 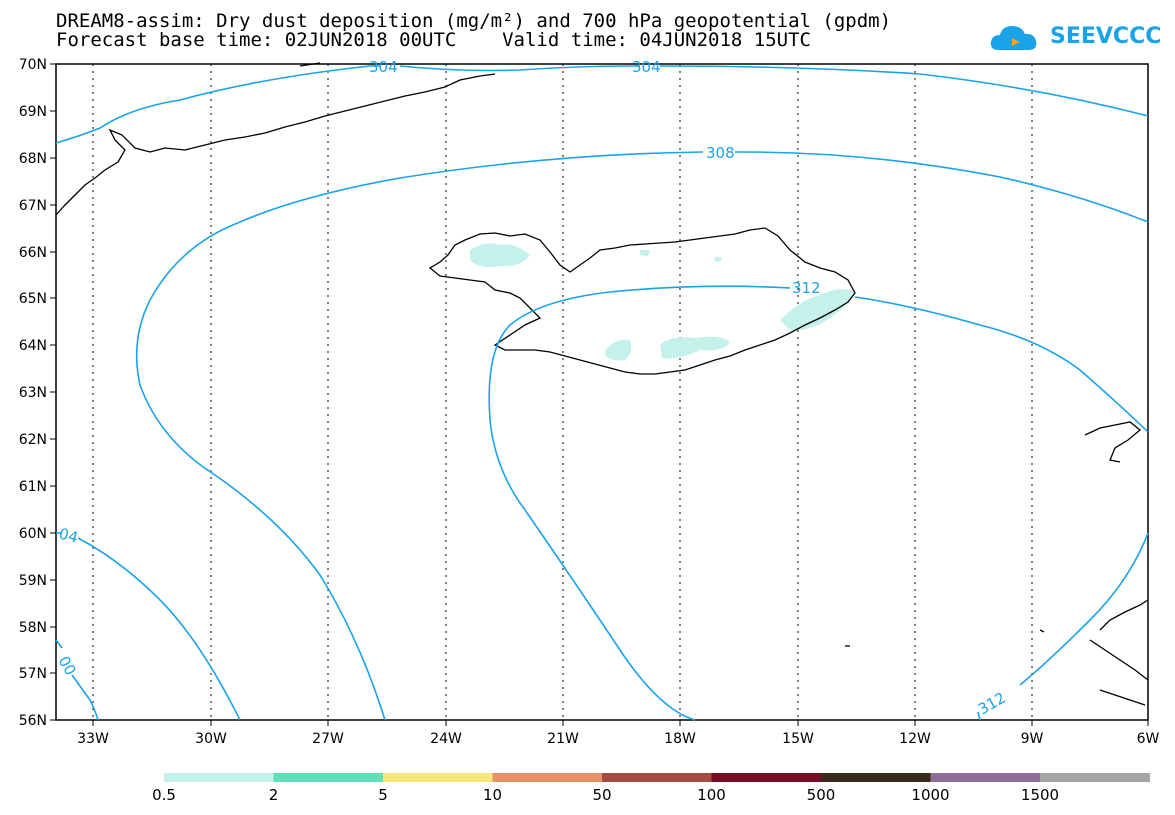 What do you see at coordinates (492, 795) in the screenshot?
I see `colorbar-label: 10` at bounding box center [492, 795].